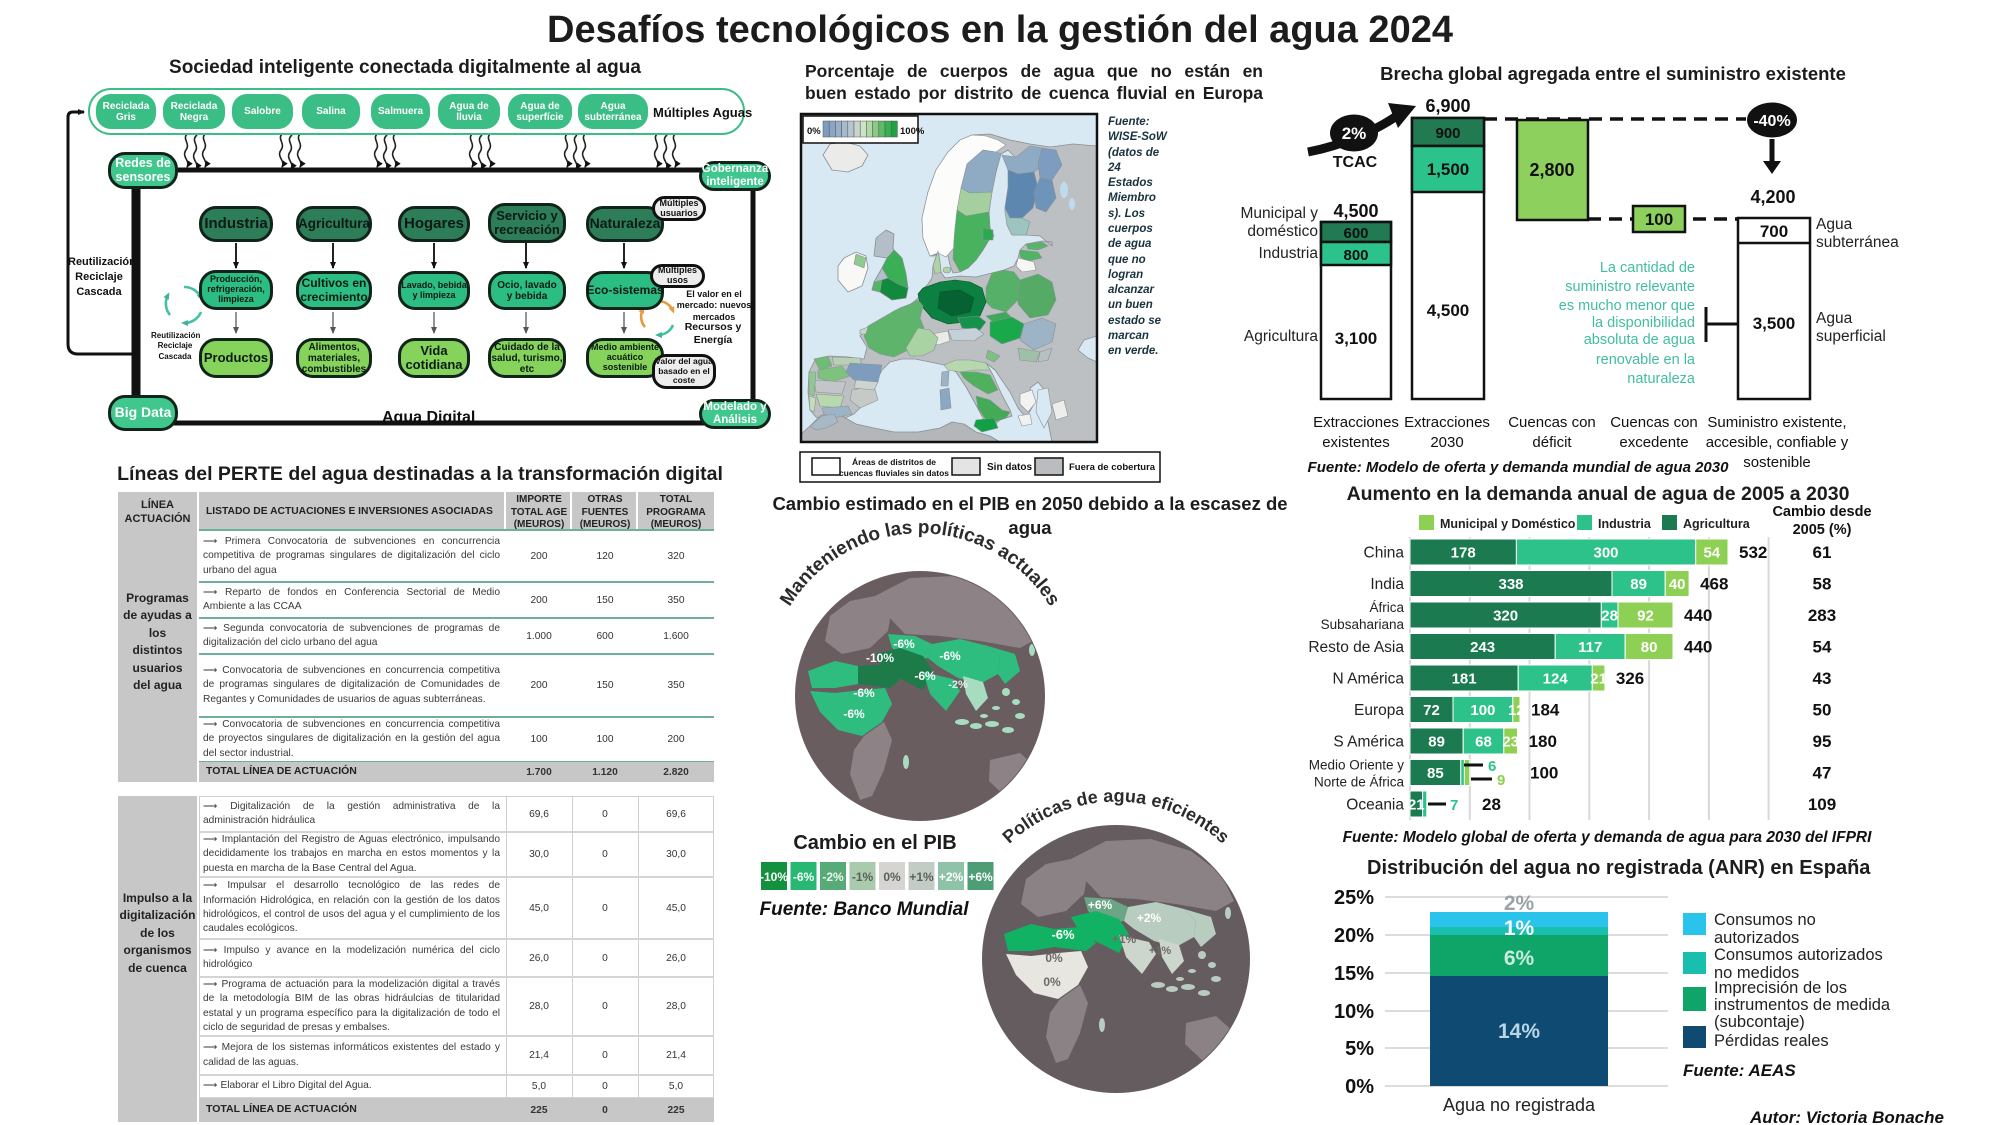  I want to click on svg-text: India, so click(1387, 584).